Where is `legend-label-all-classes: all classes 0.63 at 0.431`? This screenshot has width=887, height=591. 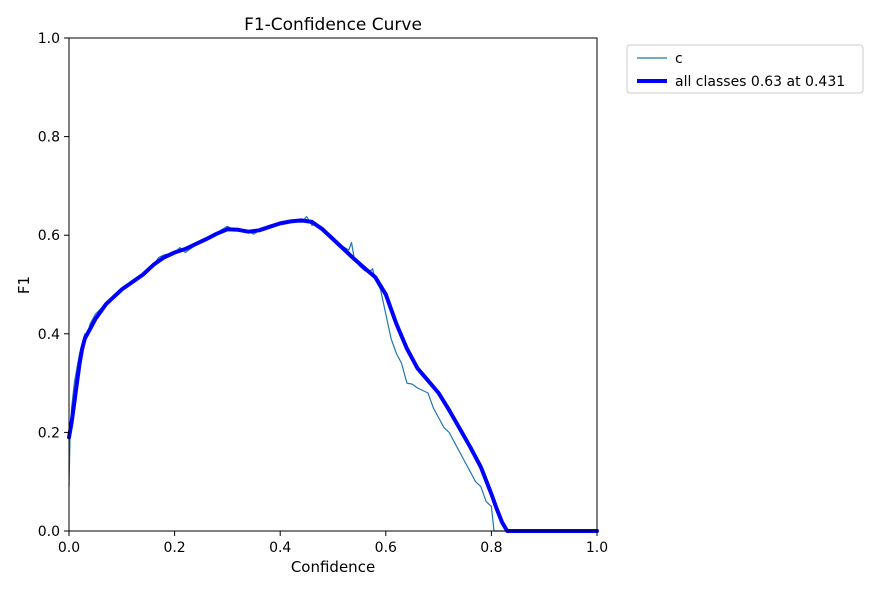
legend-label-all-classes: all classes 0.63 at 0.431 is located at coordinates (760, 82).